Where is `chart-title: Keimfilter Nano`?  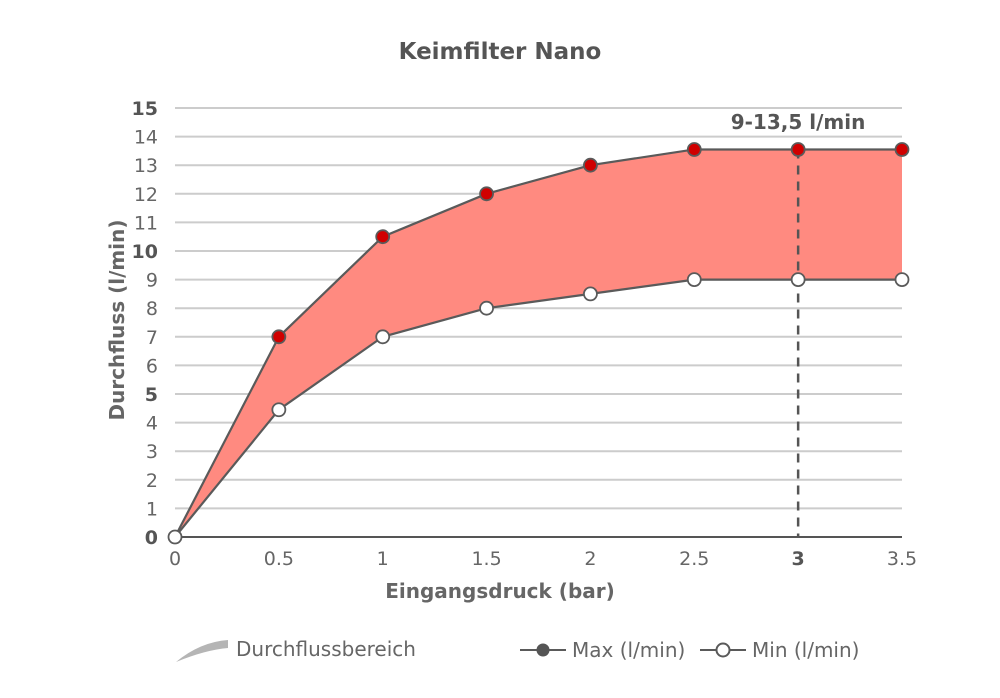
chart-title: Keimfilter Nano is located at coordinates (500, 52).